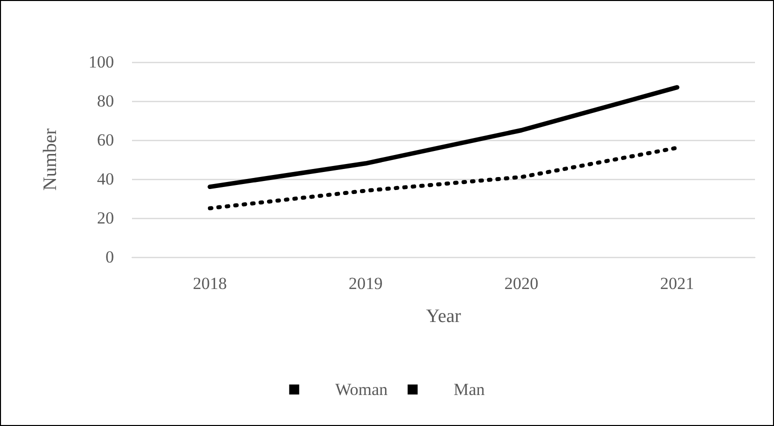 This screenshot has width=774, height=426. Describe the element at coordinates (361, 389) in the screenshot. I see `legend-label: Woman` at that location.